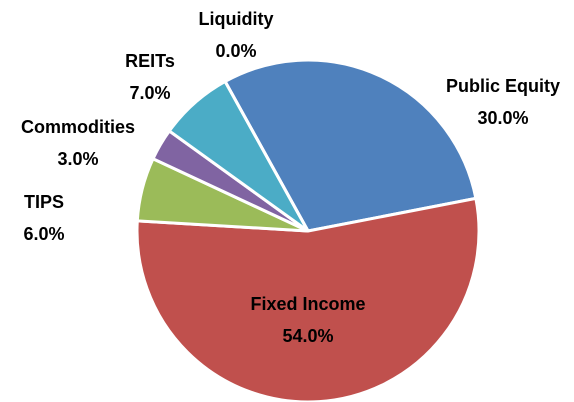 This screenshot has height=402, width=574. I want to click on slice-label: TIPS, so click(44, 202).